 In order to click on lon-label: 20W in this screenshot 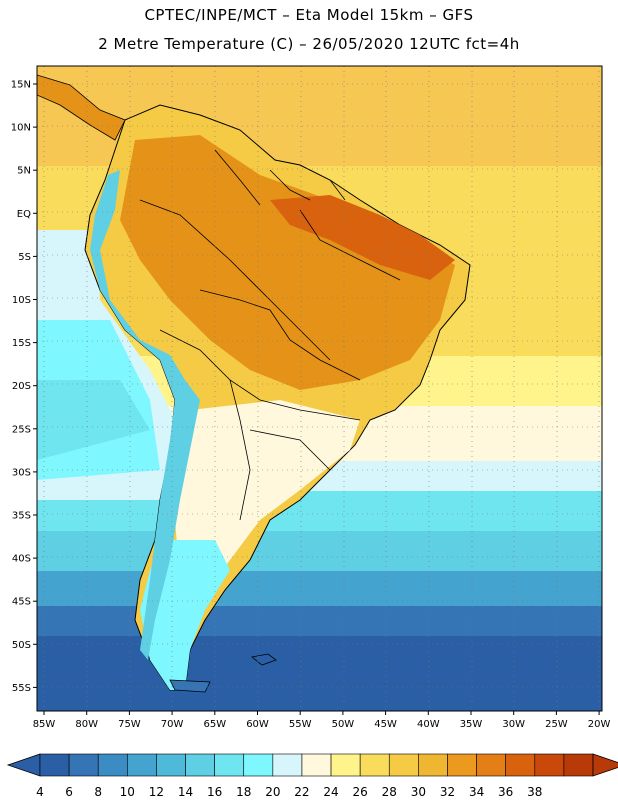, I will do `click(599, 724)`.